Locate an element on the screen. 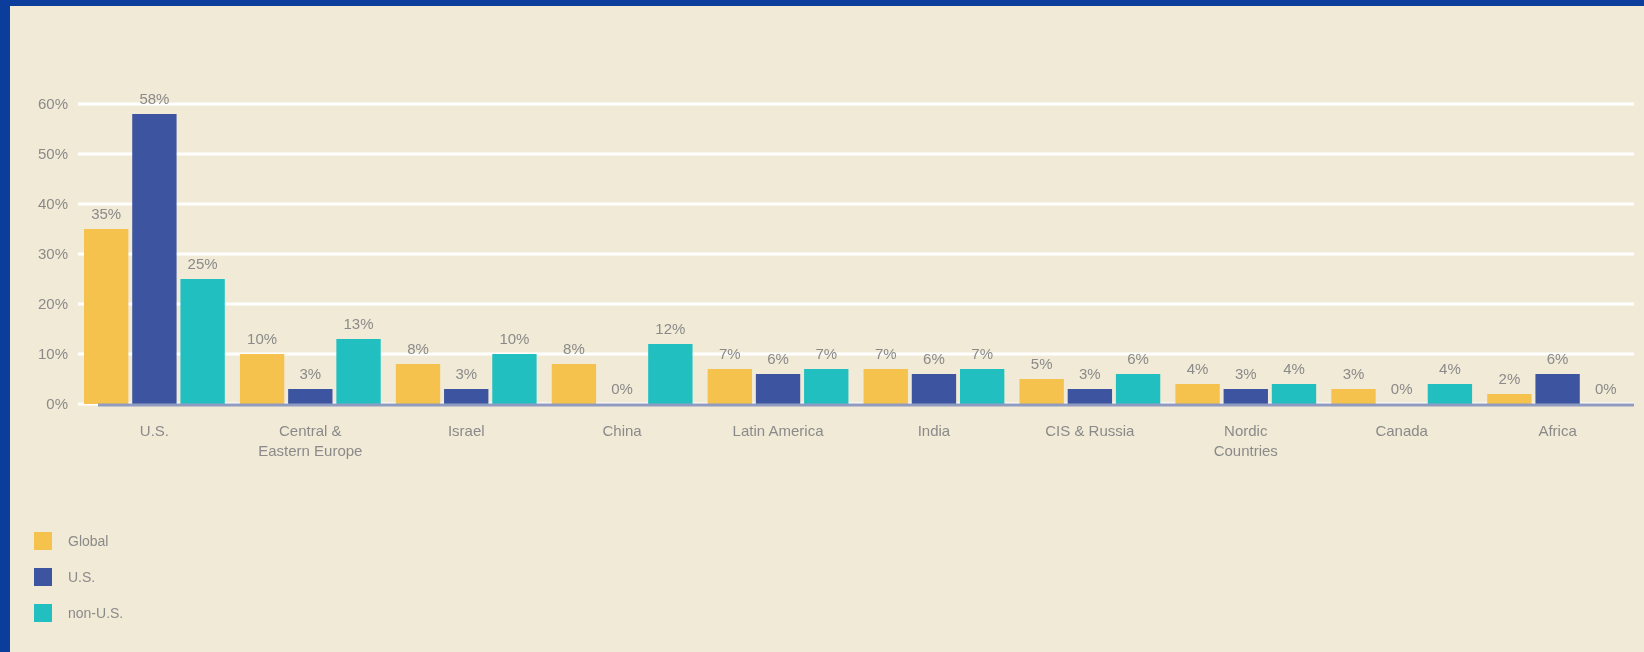 This screenshot has width=1644, height=652. text: 5% is located at coordinates (1041, 363).